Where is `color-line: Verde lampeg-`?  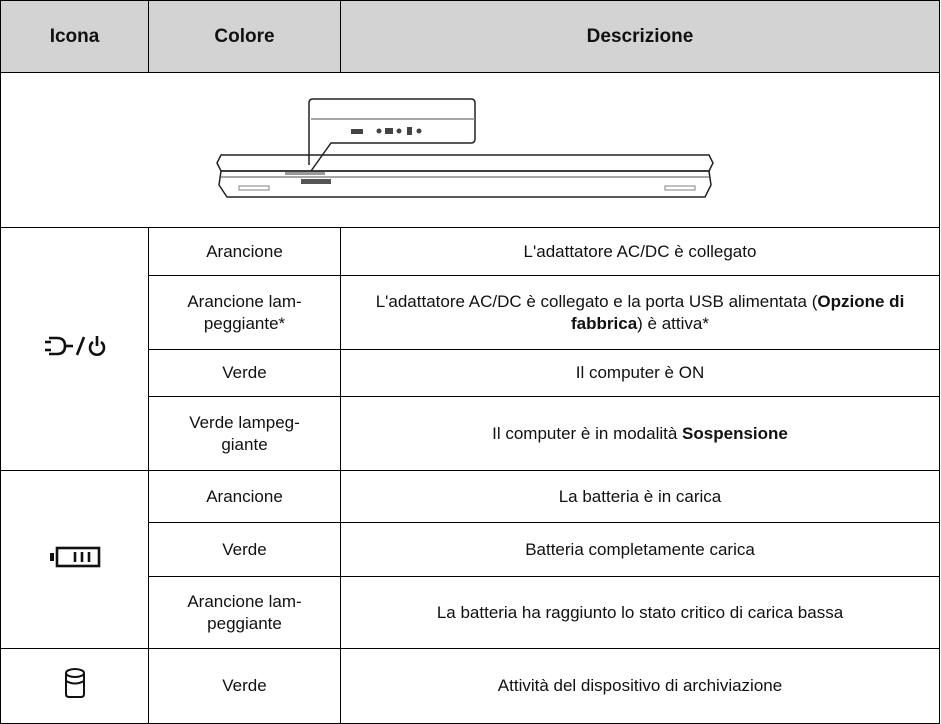 color-line: Verde lampeg- is located at coordinates (244, 422).